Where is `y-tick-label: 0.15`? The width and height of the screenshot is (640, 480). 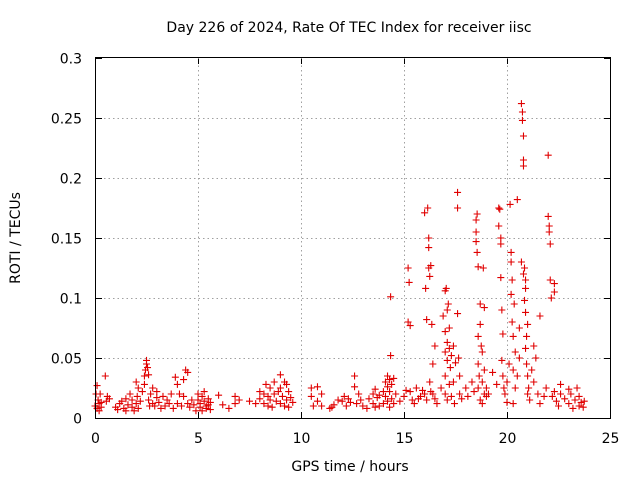
y-tick-label: 0.15 is located at coordinates (66, 240).